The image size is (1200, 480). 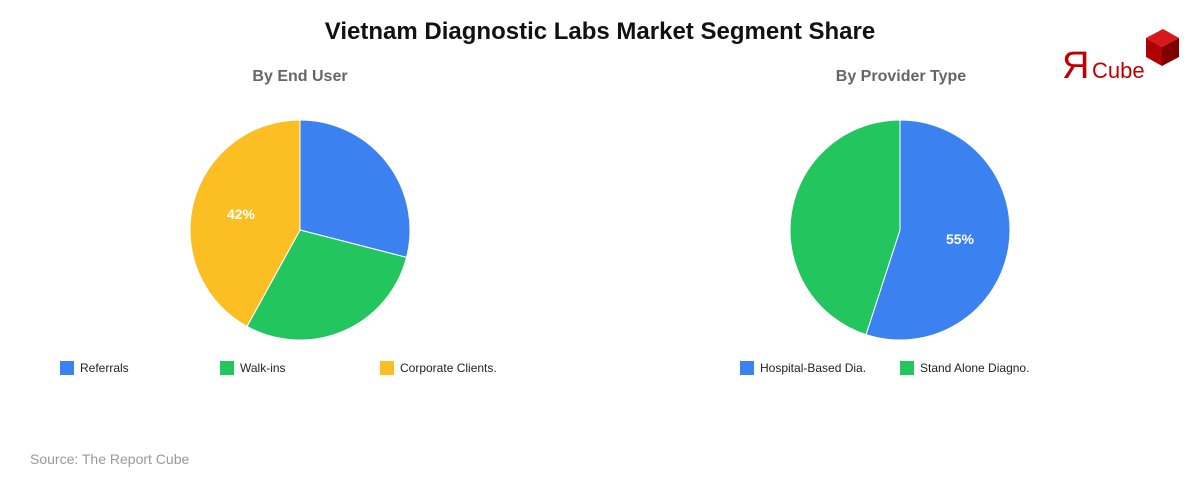 I want to click on source-note: Source: The Report Cube, so click(x=110, y=459).